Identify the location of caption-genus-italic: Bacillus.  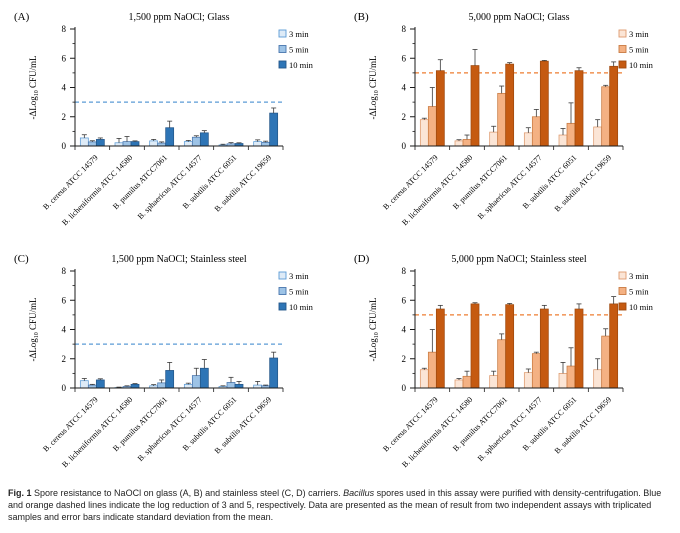
(359, 493).